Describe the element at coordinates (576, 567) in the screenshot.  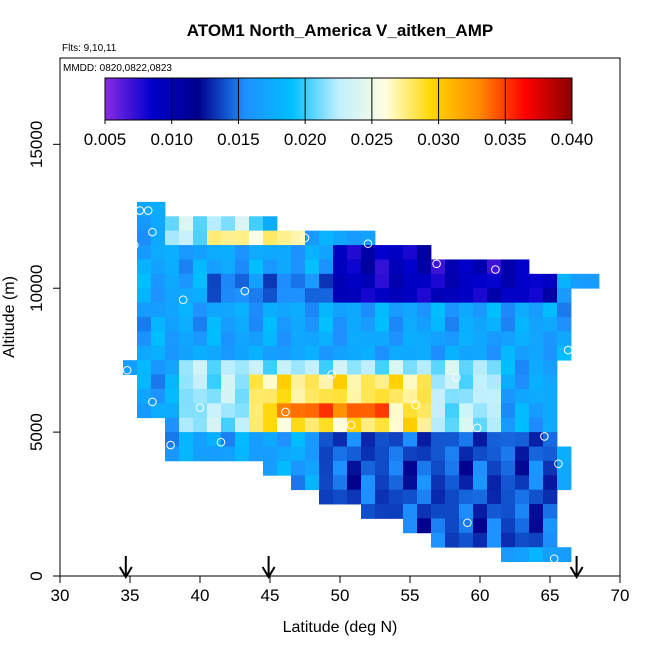
I see `flight-marker-arrow` at that location.